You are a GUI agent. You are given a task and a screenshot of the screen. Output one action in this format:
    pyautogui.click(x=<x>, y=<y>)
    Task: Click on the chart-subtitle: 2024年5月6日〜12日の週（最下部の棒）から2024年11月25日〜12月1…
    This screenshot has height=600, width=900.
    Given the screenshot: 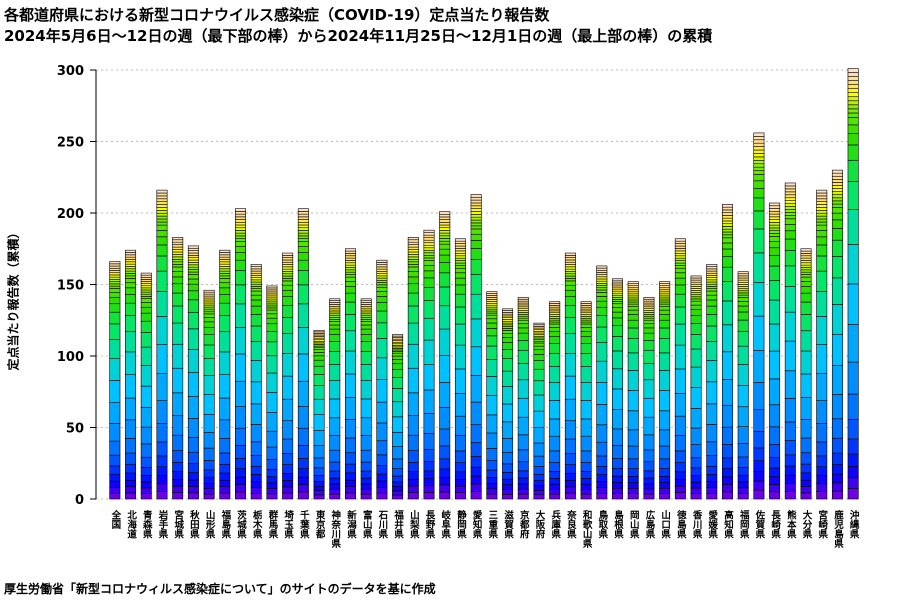 What is the action you would take?
    pyautogui.click(x=358, y=36)
    